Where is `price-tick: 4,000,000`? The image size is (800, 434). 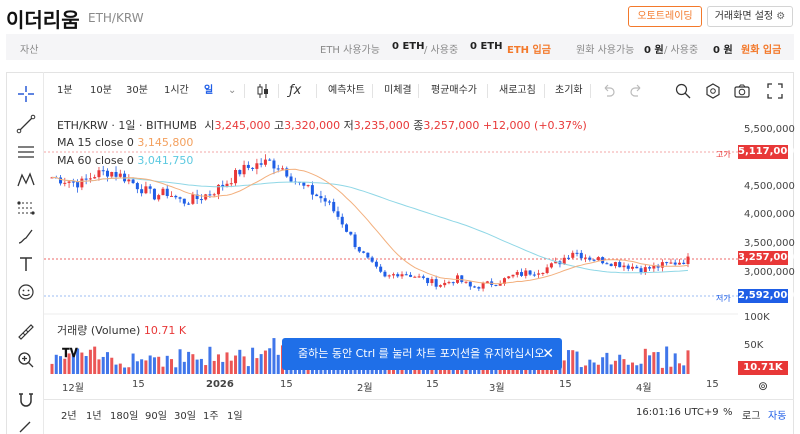 price-tick: 4,000,000 is located at coordinates (769, 214).